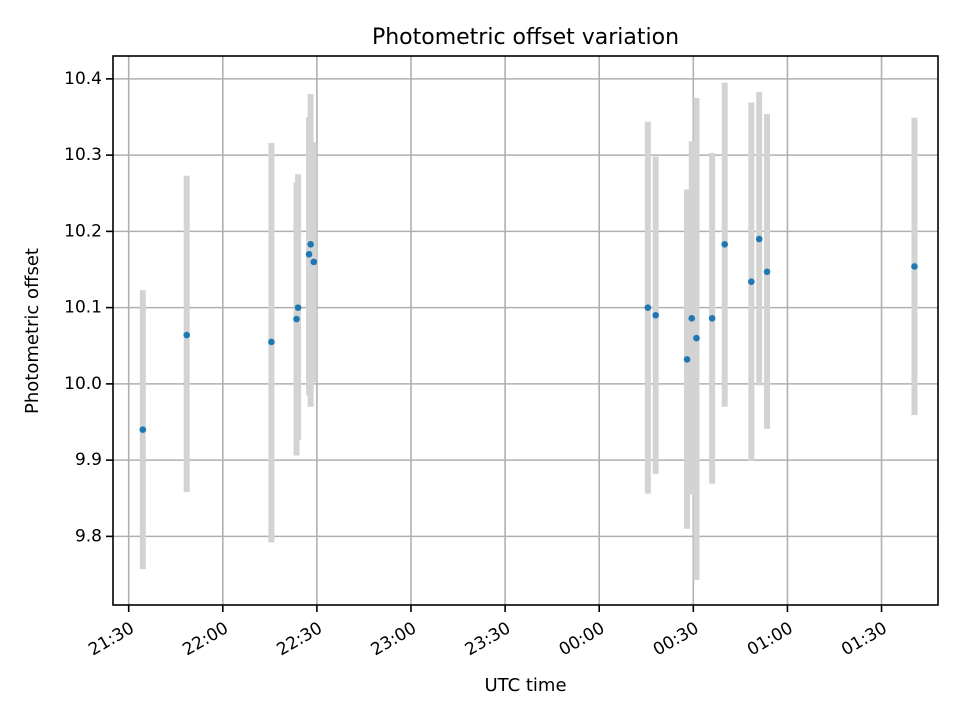 The width and height of the screenshot is (960, 720). I want to click on y-tick-label: 10.0, so click(83, 384).